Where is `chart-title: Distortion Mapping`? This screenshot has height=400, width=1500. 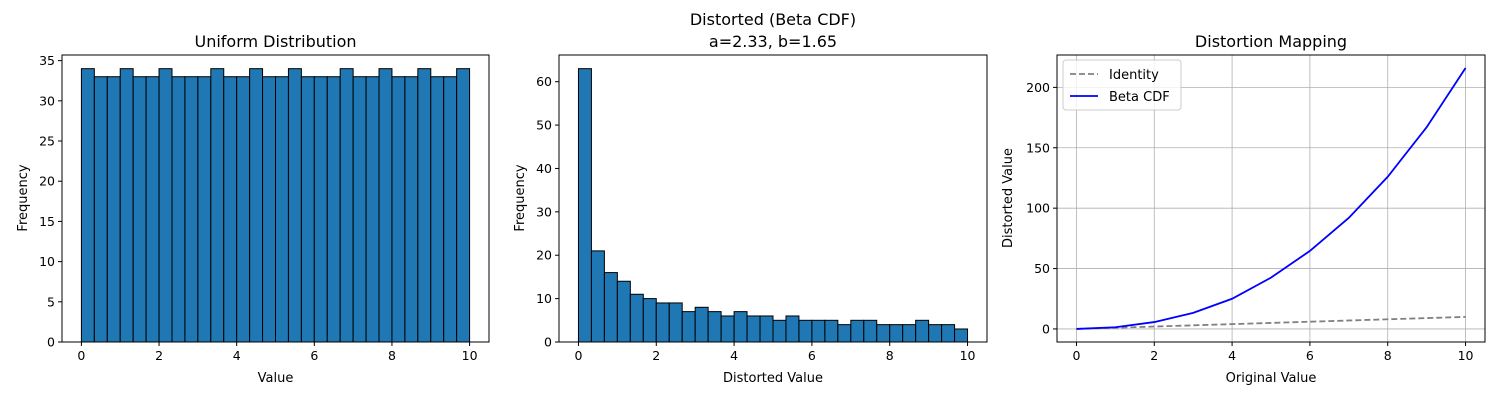
chart-title: Distortion Mapping is located at coordinates (1271, 41).